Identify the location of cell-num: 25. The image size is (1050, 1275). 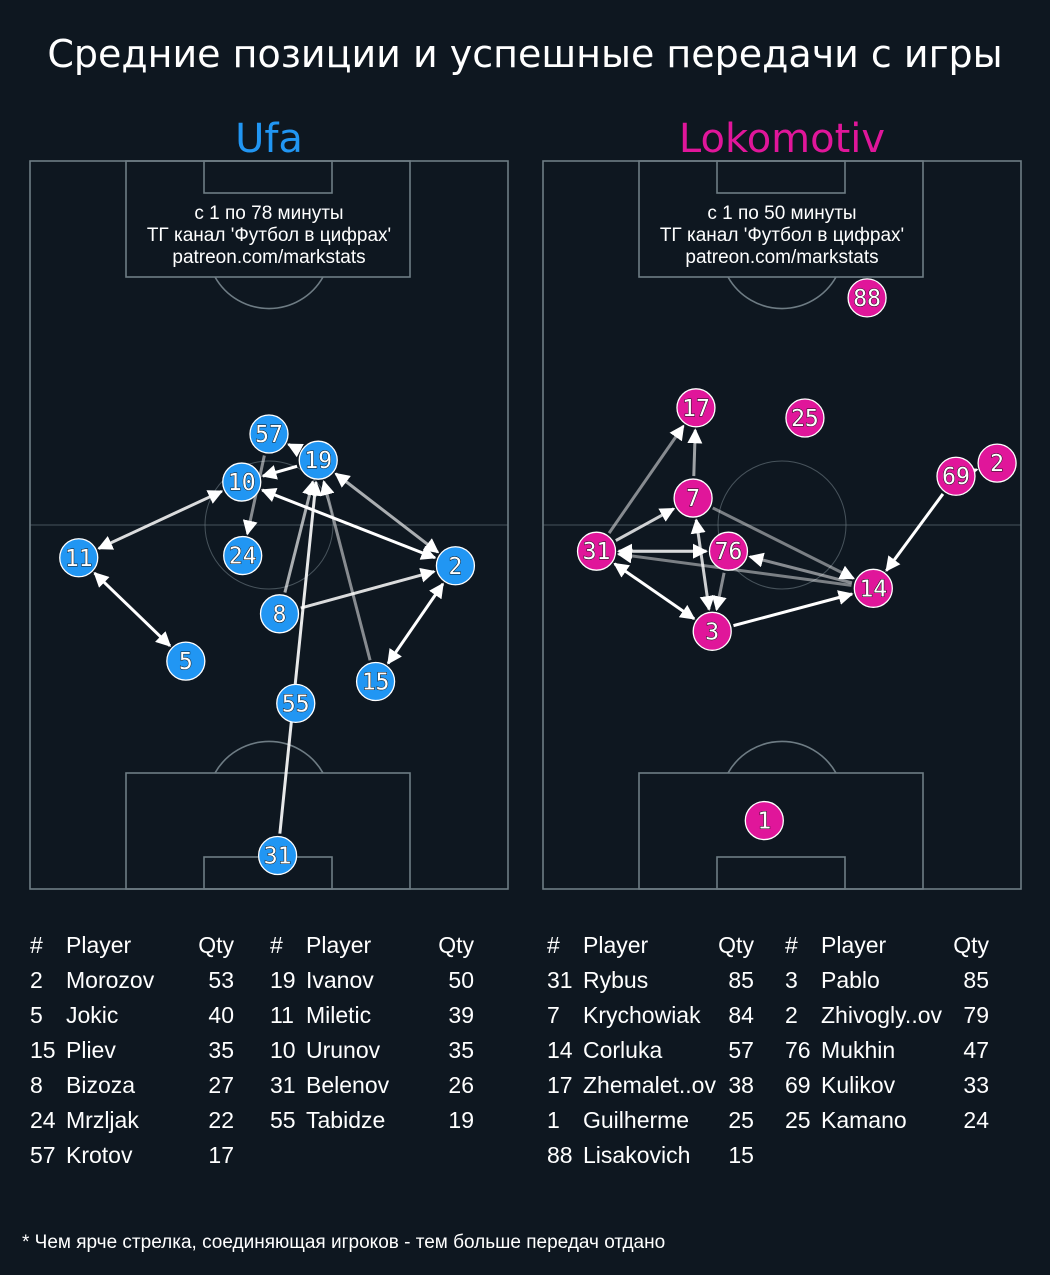
(798, 1120).